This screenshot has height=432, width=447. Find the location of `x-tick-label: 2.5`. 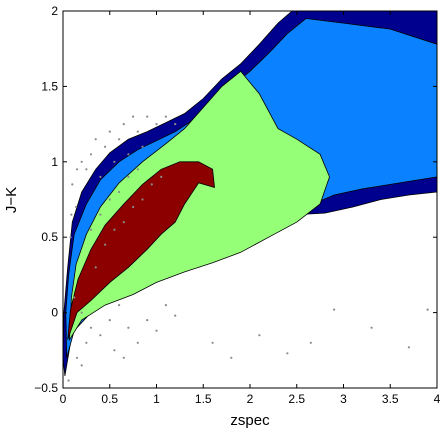

x-tick-label: 2.5 is located at coordinates (296, 399).